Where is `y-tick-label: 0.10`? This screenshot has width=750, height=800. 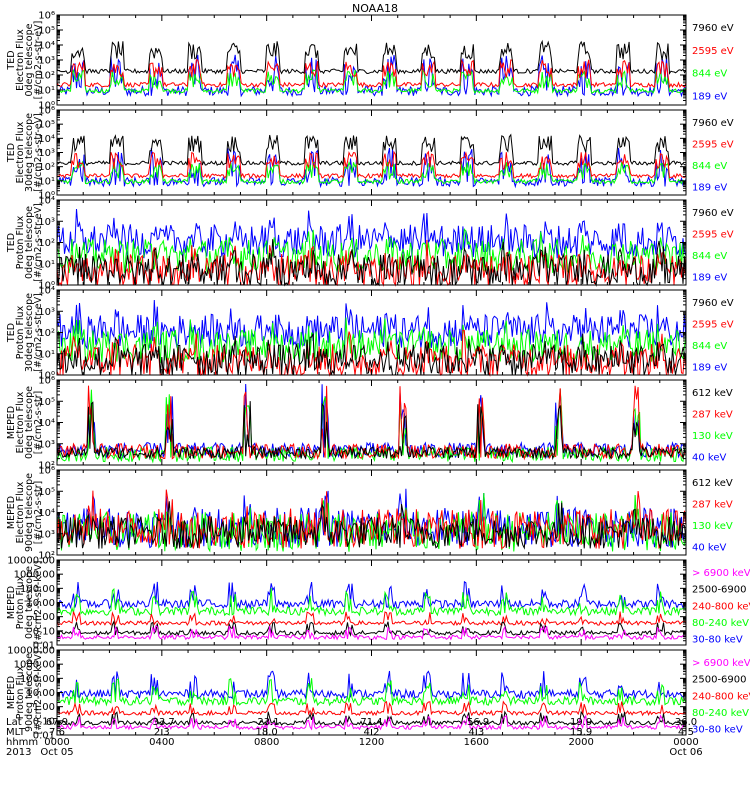
y-tick-label: 0.10 is located at coordinates (44, 631).